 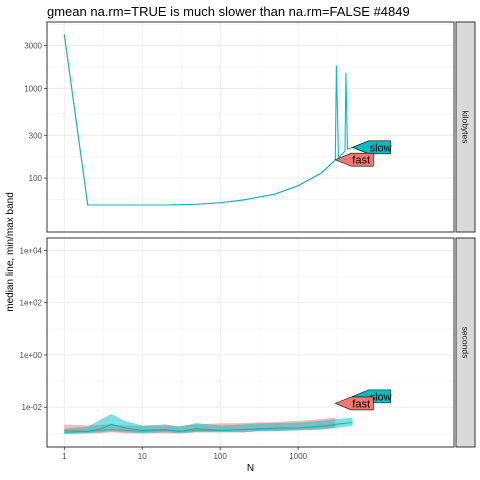 What do you see at coordinates (36, 135) in the screenshot?
I see `y-tick-label: 300` at bounding box center [36, 135].